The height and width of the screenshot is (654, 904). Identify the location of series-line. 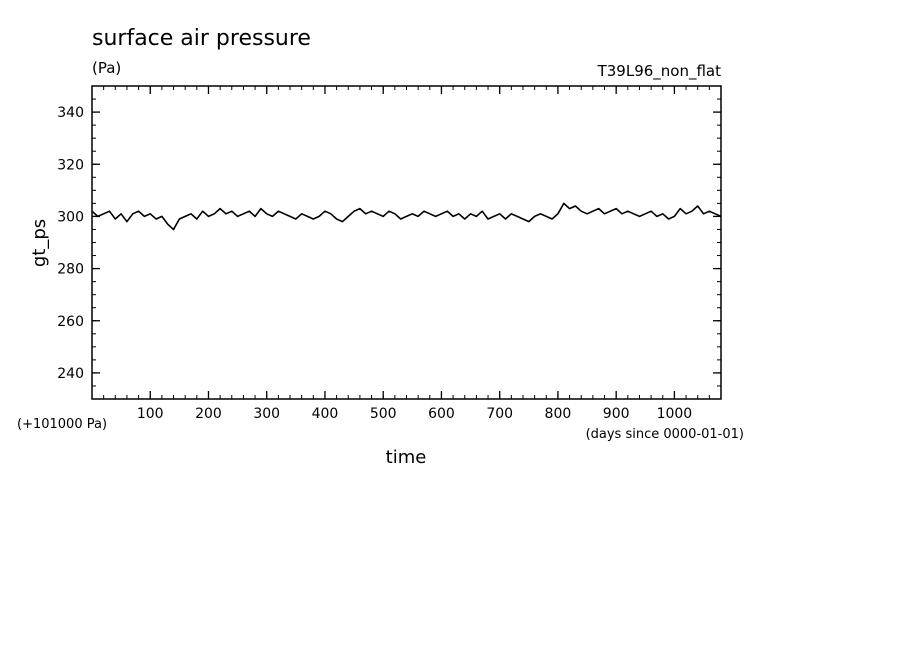
(406, 216).